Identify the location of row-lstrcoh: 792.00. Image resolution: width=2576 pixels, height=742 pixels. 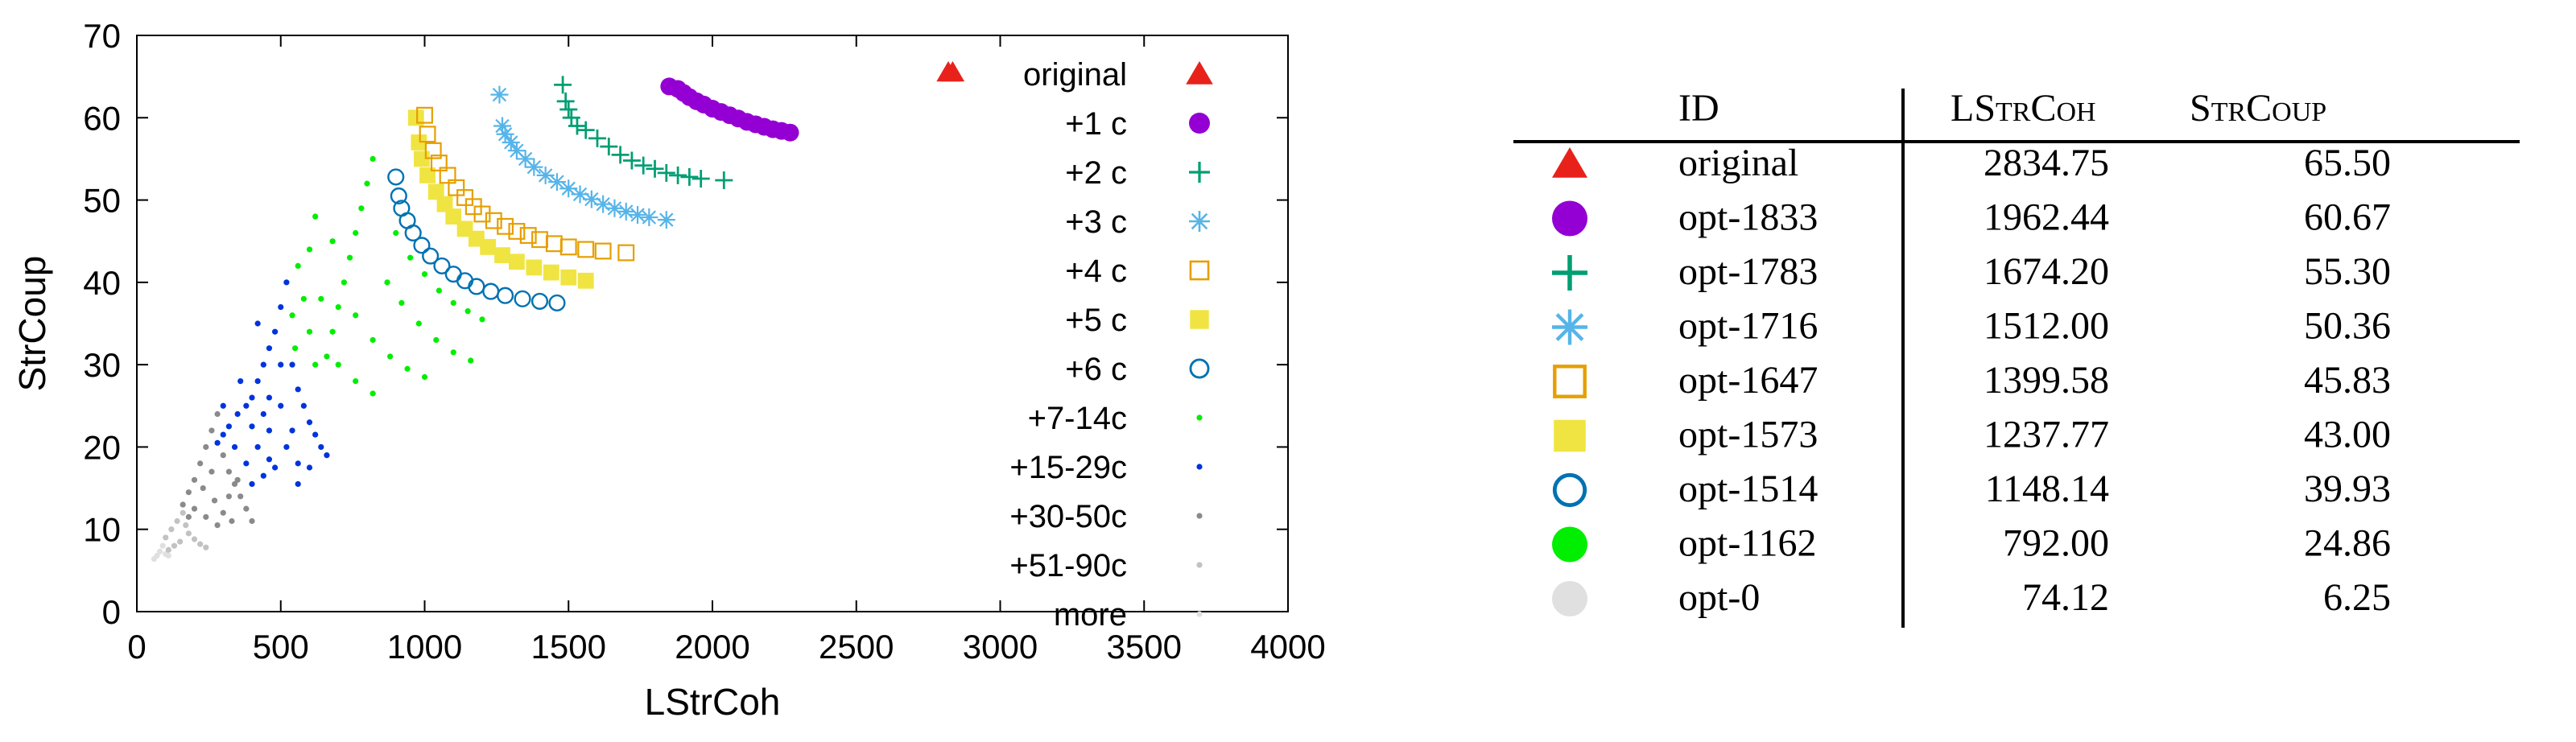
(2056, 543).